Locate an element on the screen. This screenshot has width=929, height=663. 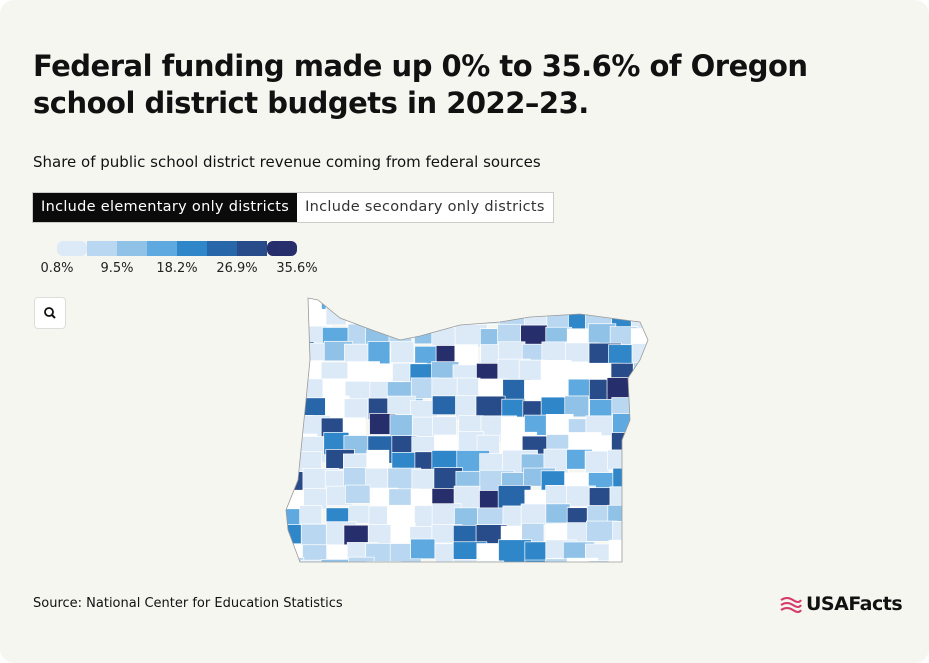
tab: Include elementary only districts is located at coordinates (165, 207).